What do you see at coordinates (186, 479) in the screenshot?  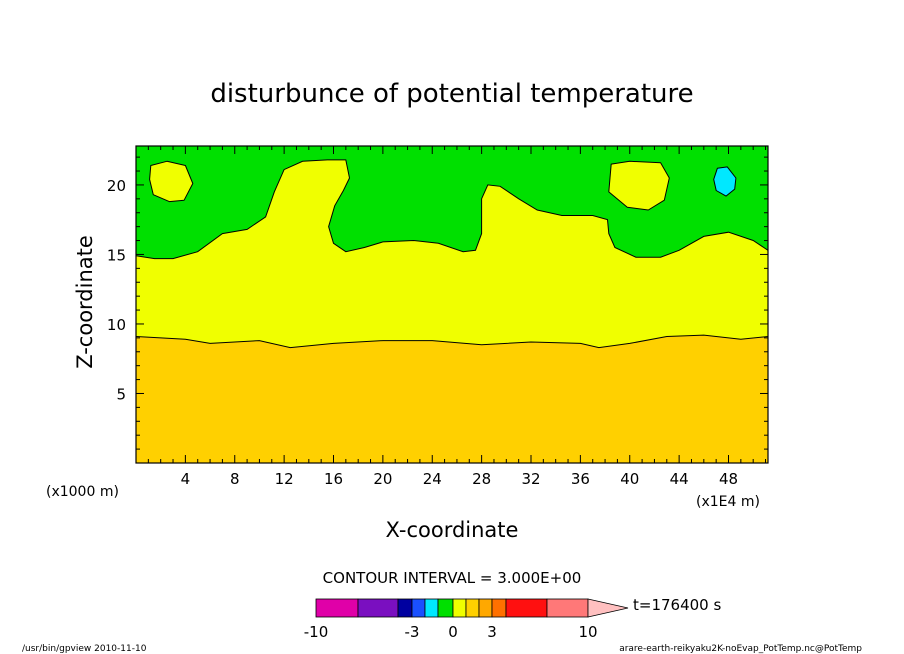 I see `x-tick-label: 4` at bounding box center [186, 479].